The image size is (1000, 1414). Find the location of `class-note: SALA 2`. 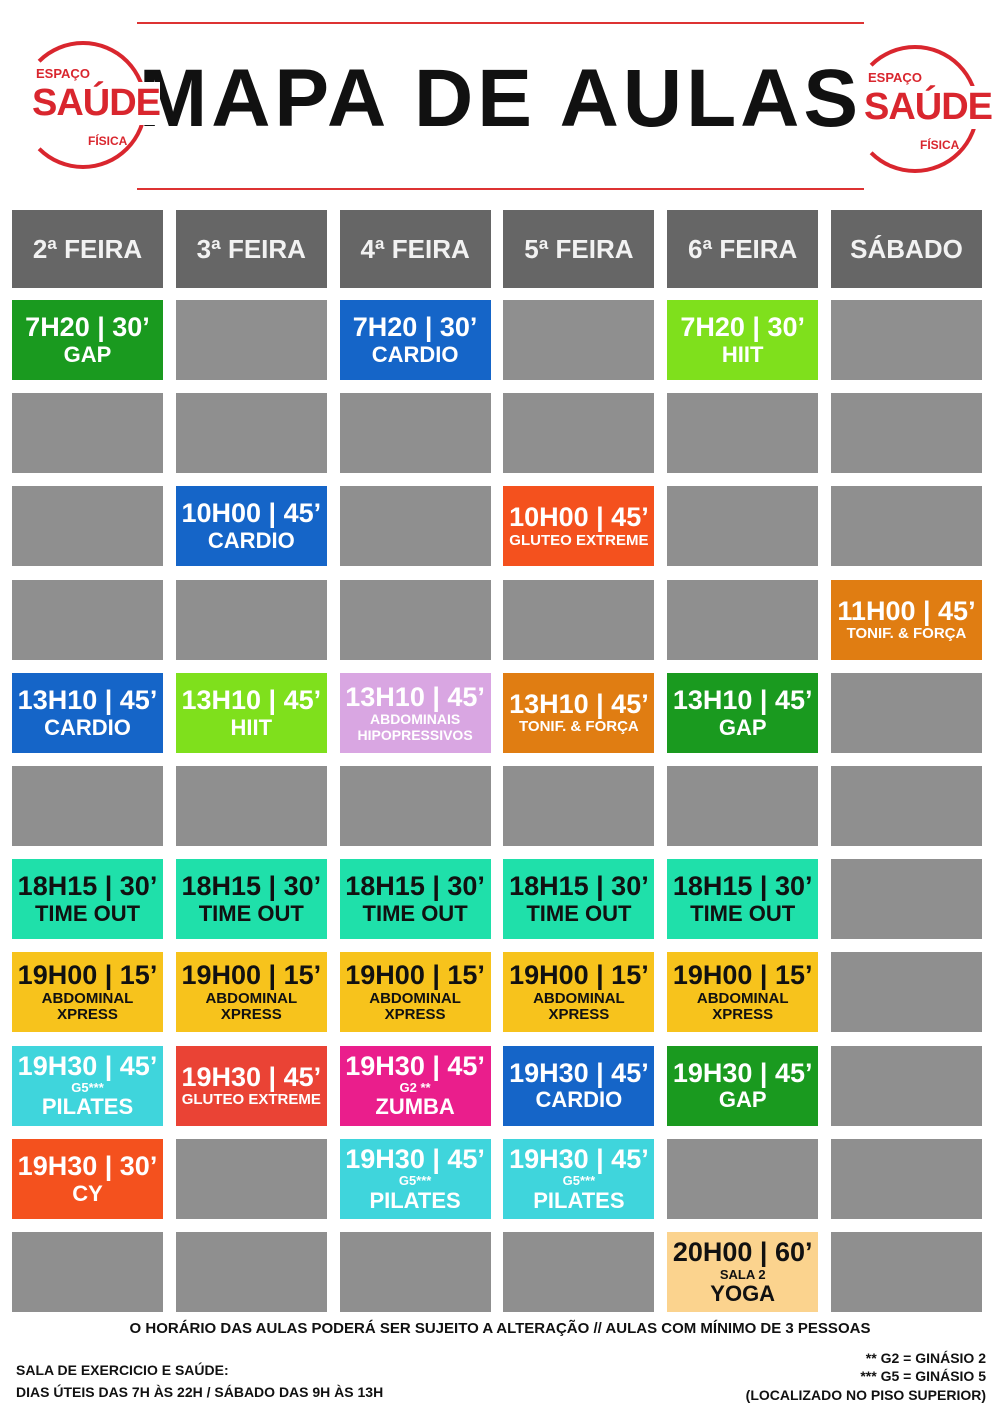

class-note: SALA 2 is located at coordinates (742, 1274).